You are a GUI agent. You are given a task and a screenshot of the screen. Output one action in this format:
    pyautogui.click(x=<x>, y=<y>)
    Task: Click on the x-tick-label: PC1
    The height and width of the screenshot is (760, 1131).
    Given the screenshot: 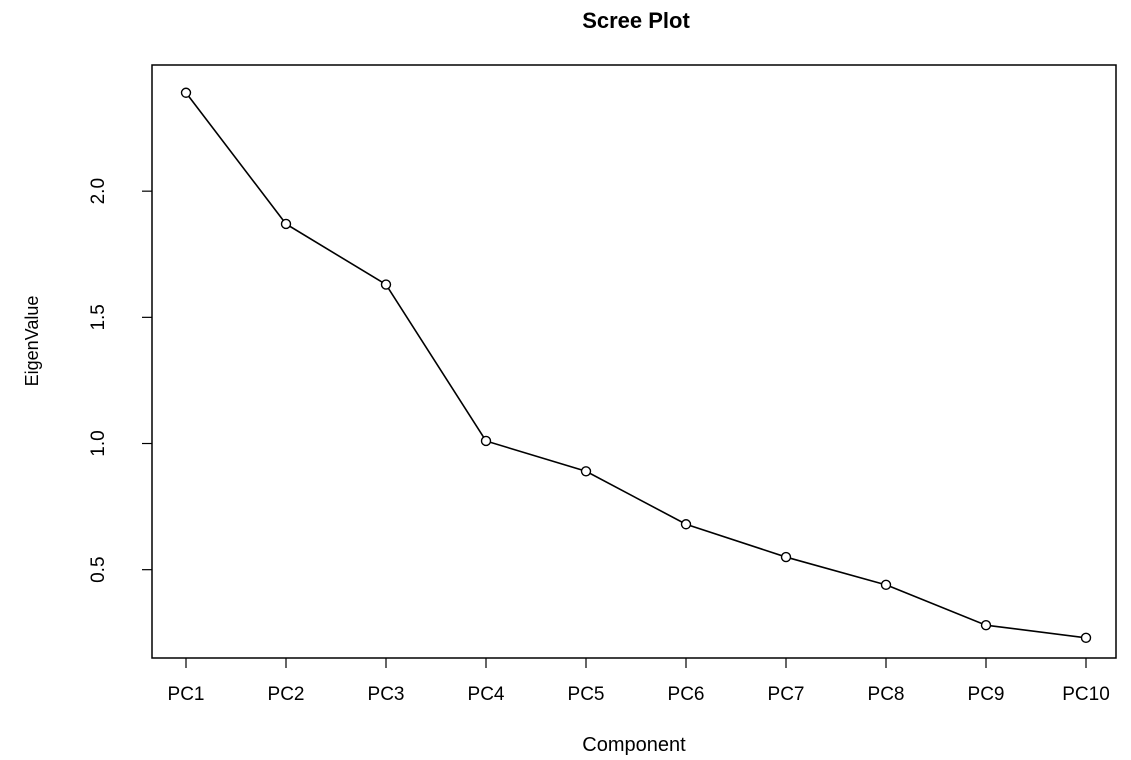 What is the action you would take?
    pyautogui.click(x=186, y=694)
    